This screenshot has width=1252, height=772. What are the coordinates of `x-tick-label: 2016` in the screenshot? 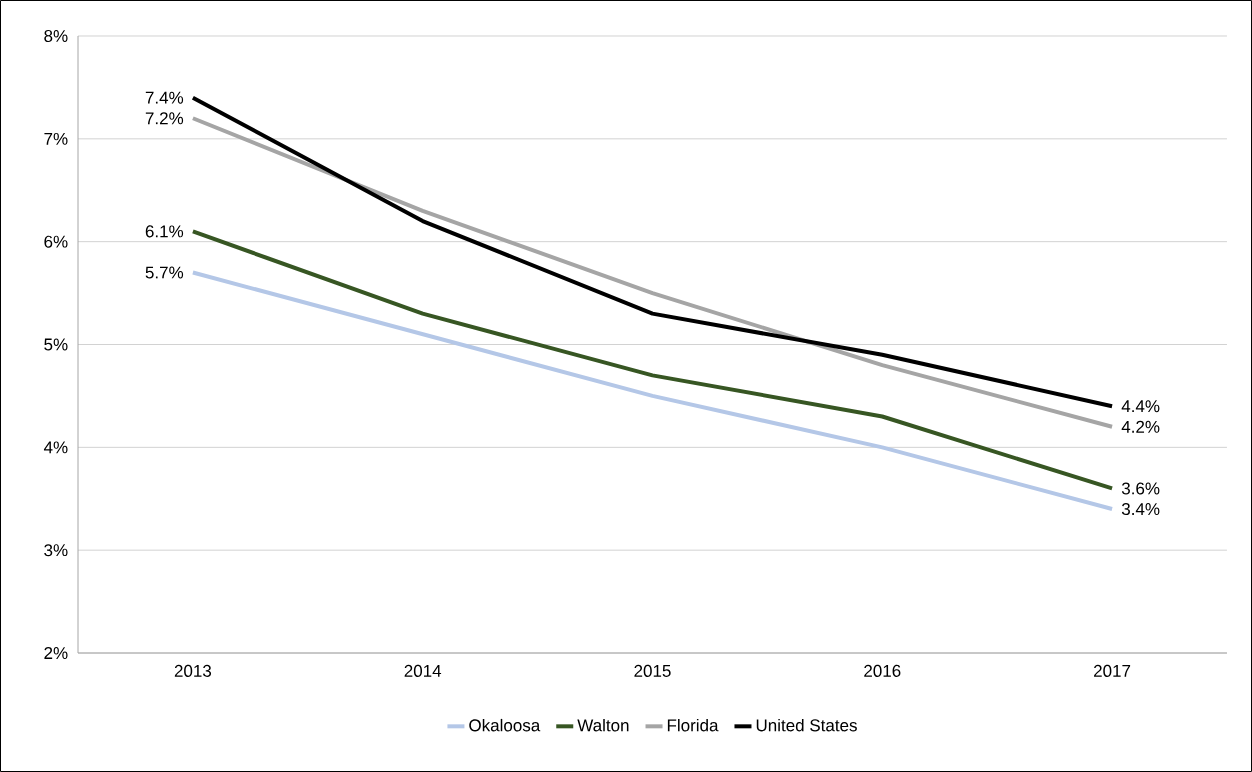 It's located at (882, 670).